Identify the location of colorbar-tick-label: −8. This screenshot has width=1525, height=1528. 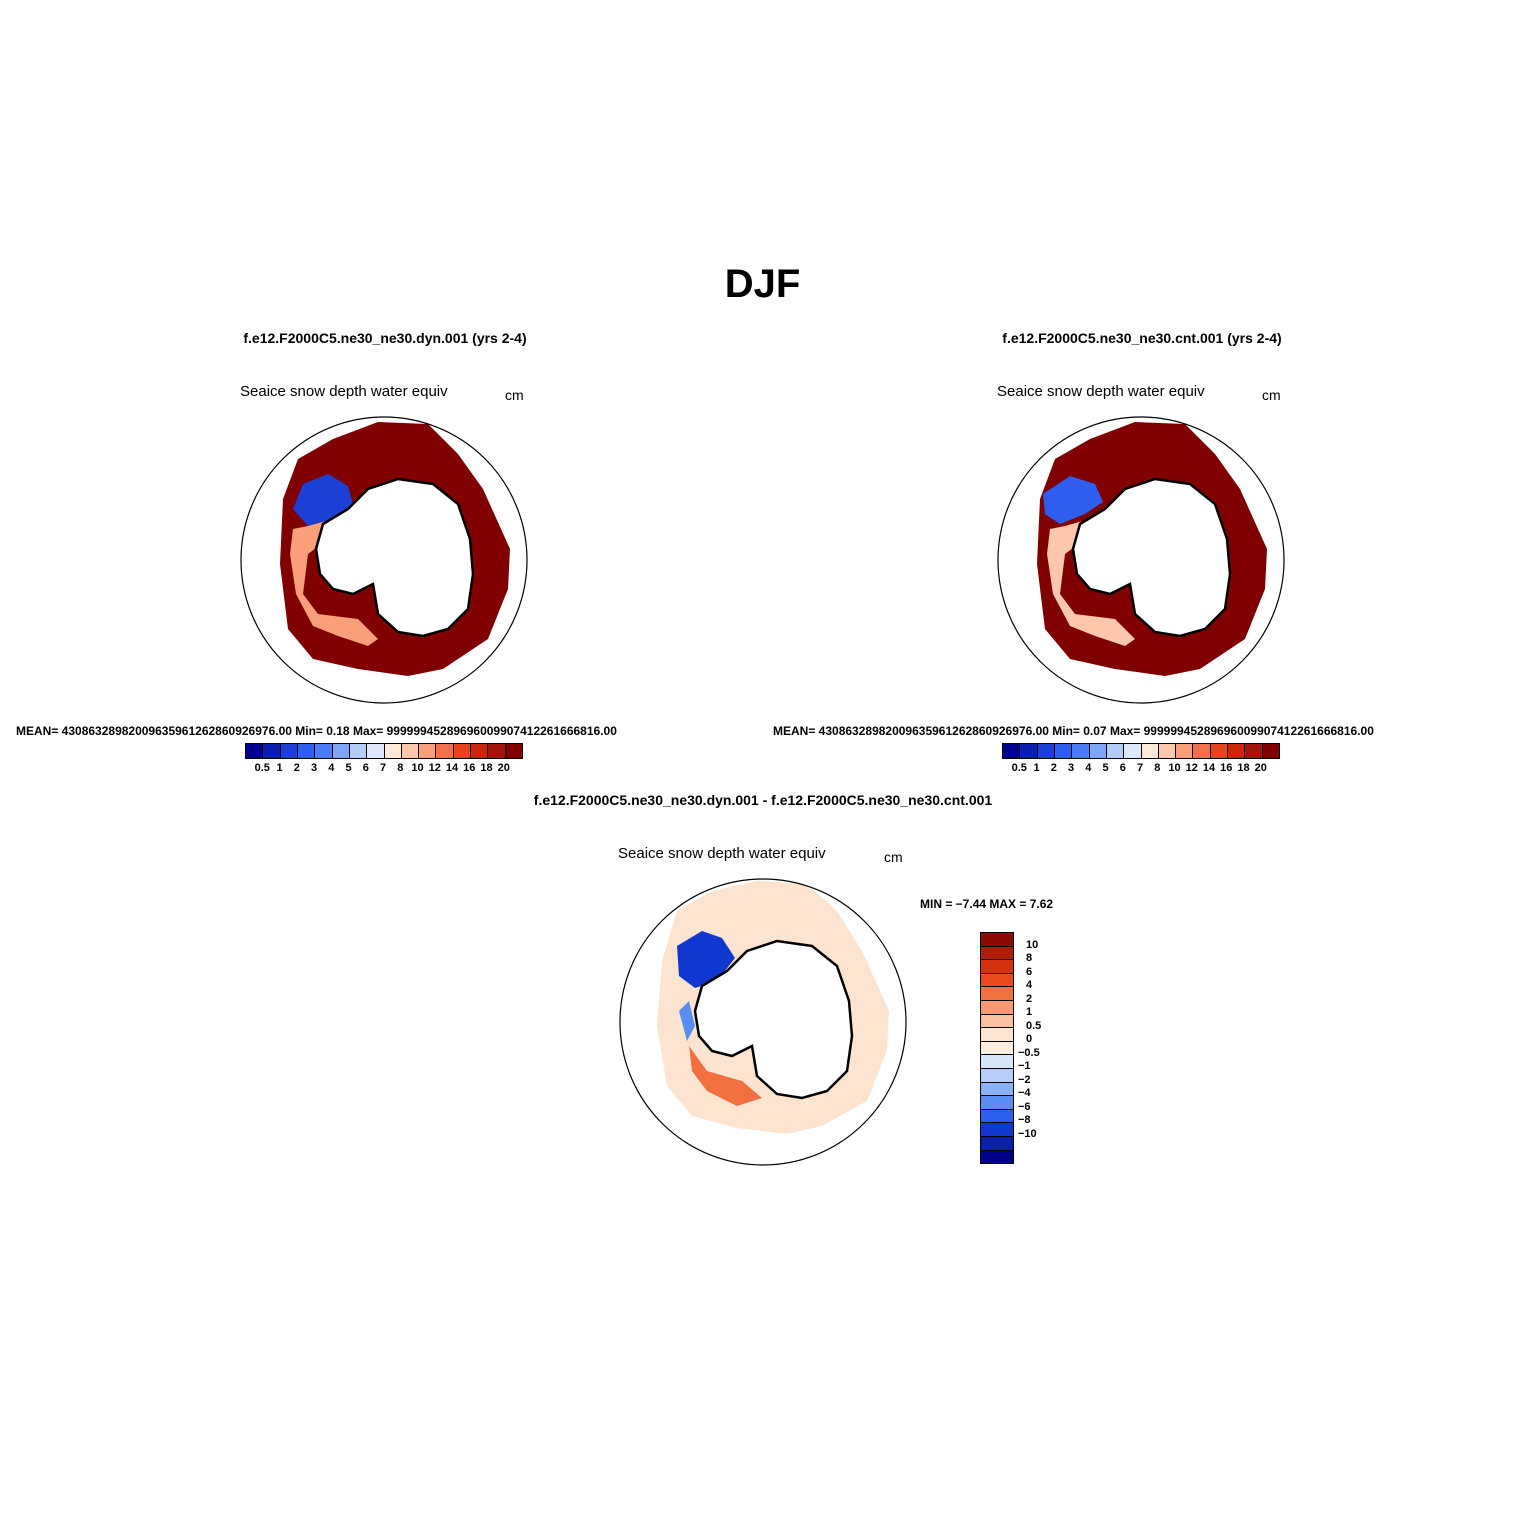
(1024, 1120).